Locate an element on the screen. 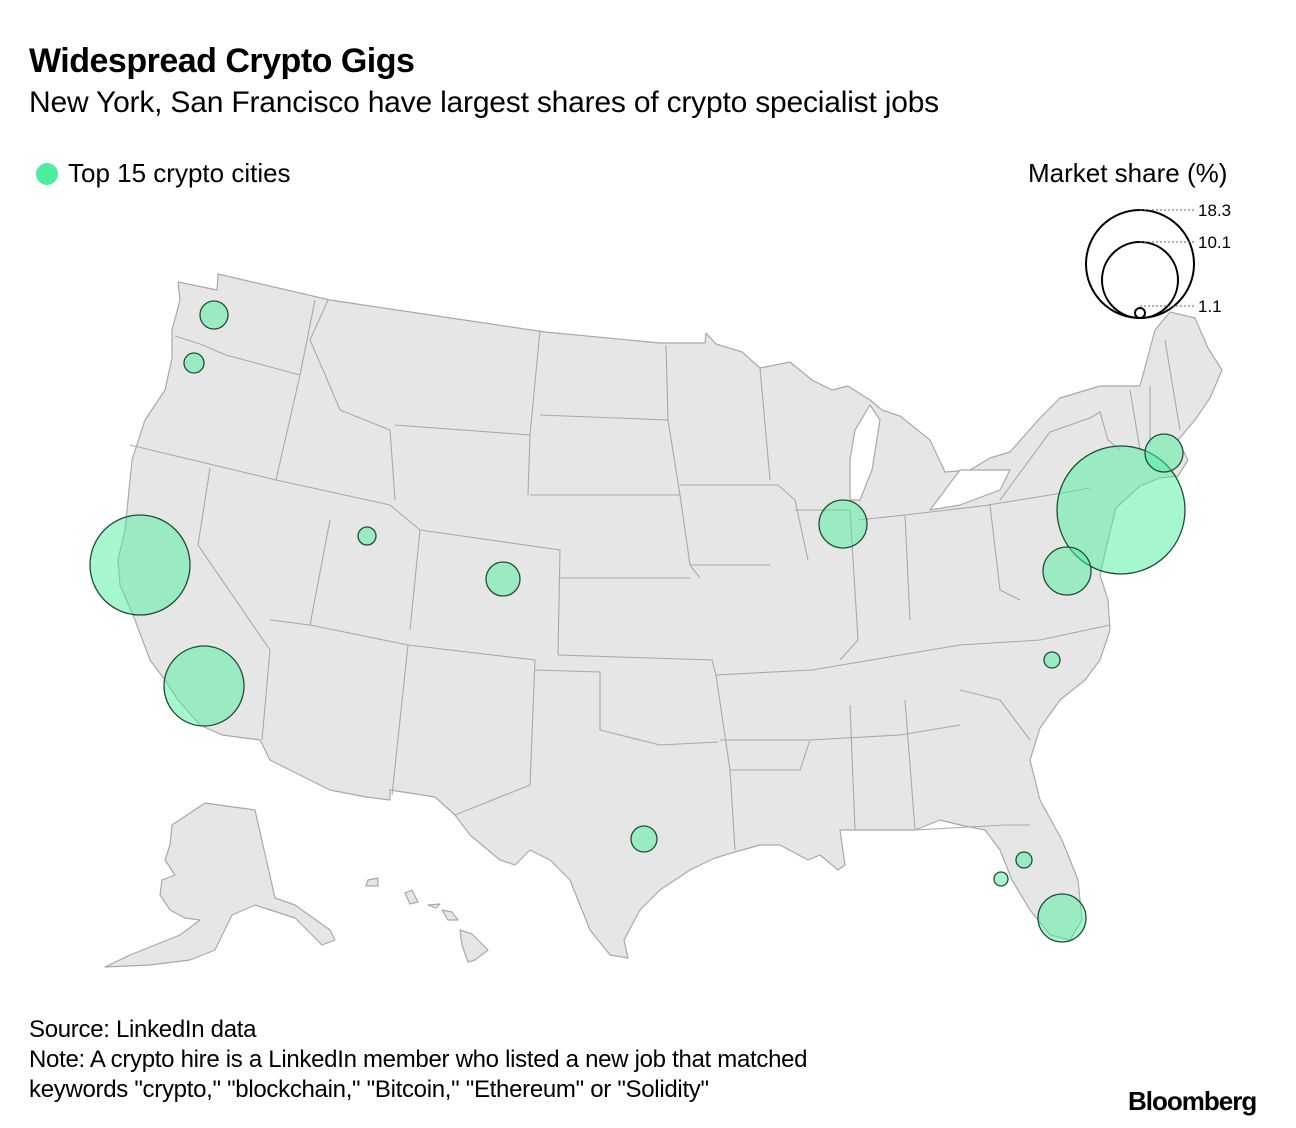 The height and width of the screenshot is (1128, 1296). bubble-chicago is located at coordinates (843, 524).